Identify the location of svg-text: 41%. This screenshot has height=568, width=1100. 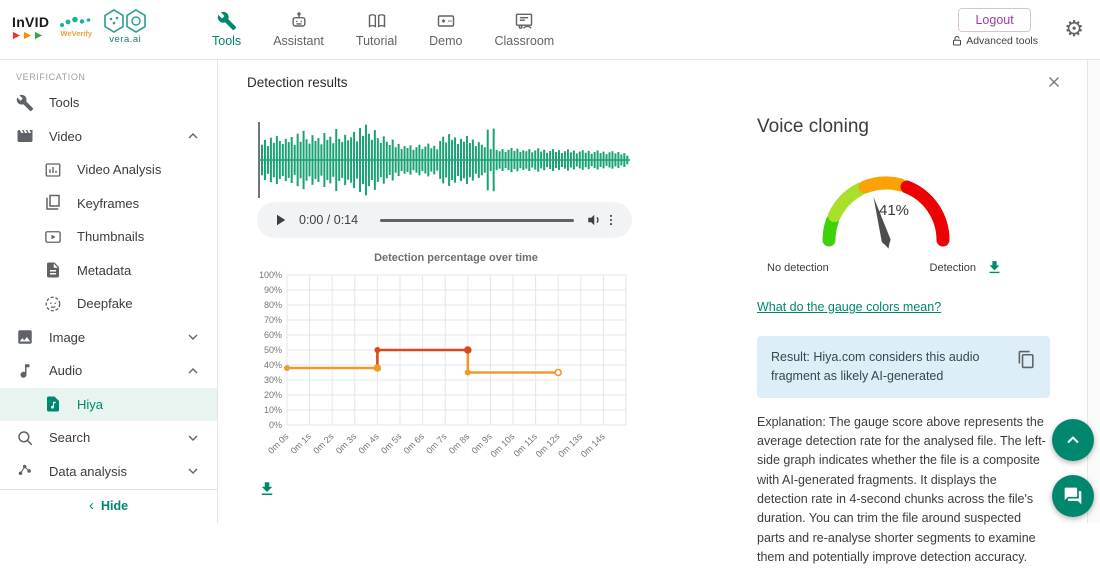
(894, 210).